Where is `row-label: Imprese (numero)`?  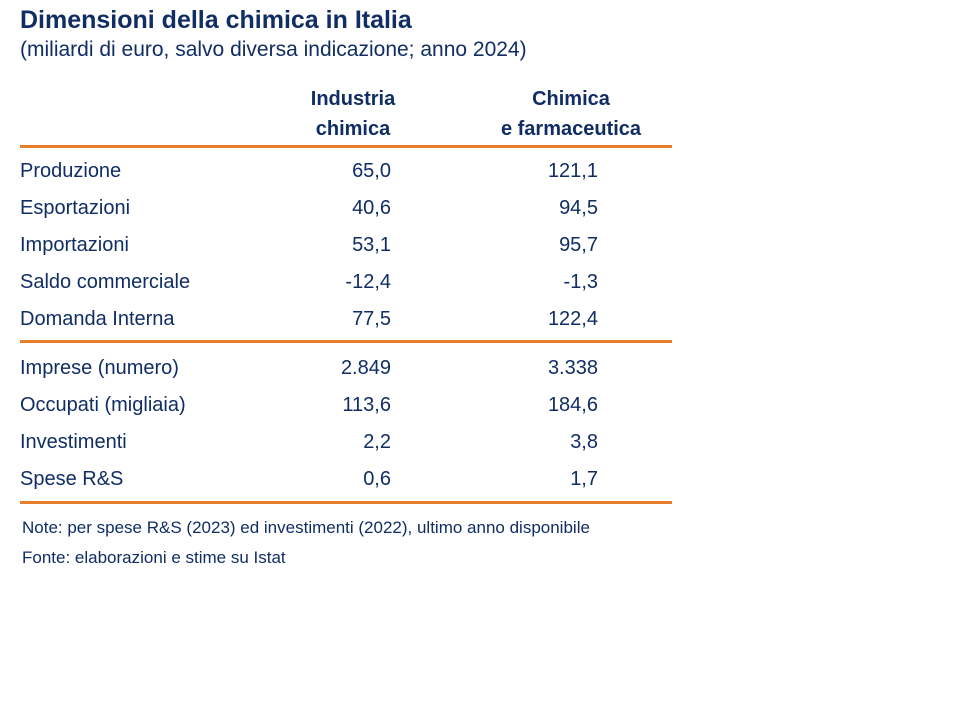 row-label: Imprese (numero) is located at coordinates (99, 368).